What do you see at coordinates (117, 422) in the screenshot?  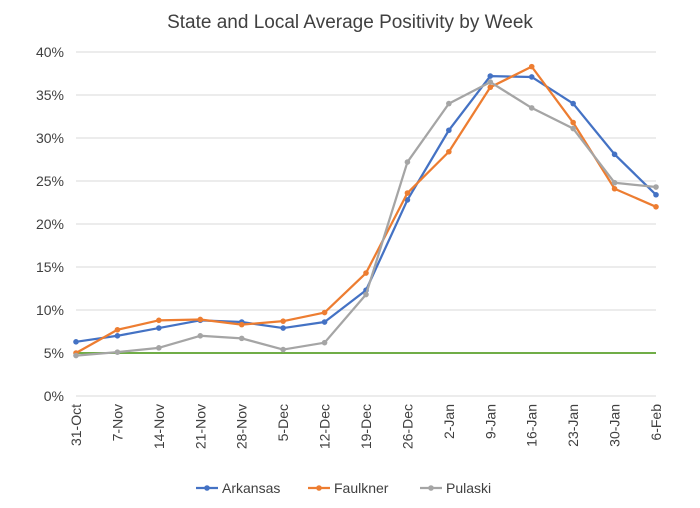 I see `x-tick-label: 7-Nov` at bounding box center [117, 422].